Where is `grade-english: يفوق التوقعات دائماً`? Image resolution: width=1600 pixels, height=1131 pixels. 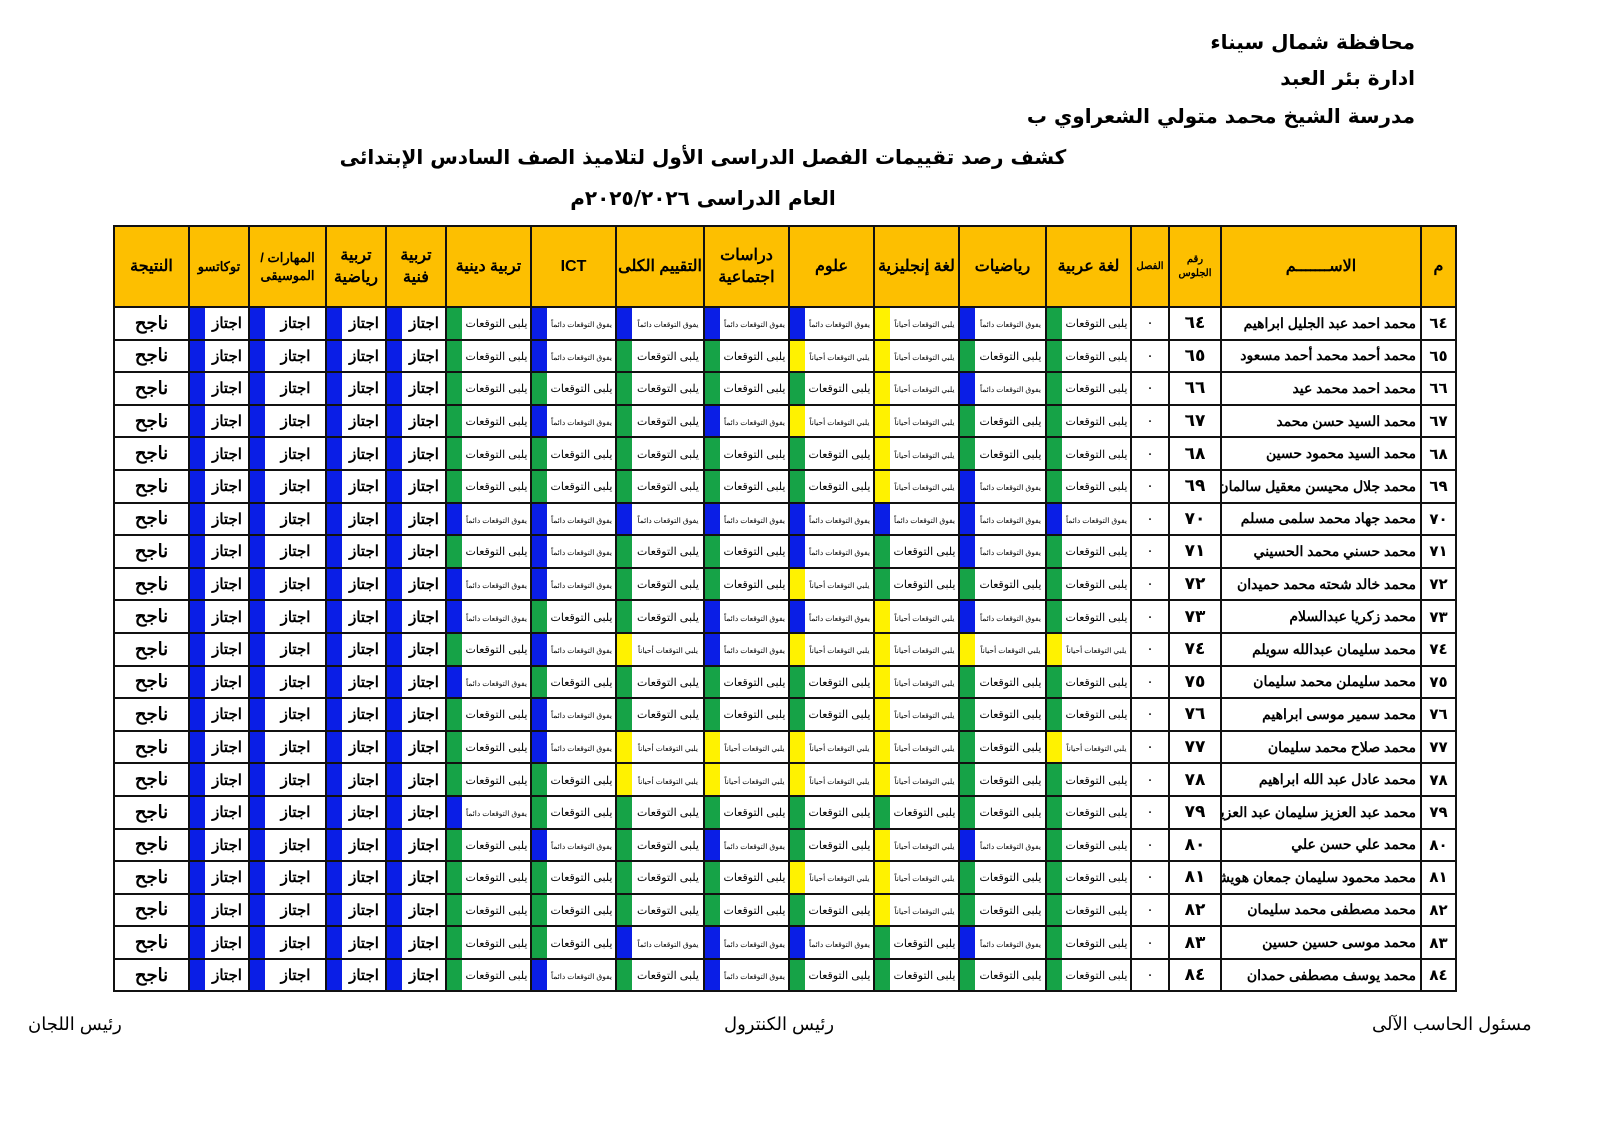 grade-english: يفوق التوقعات دائماً is located at coordinates (916, 519).